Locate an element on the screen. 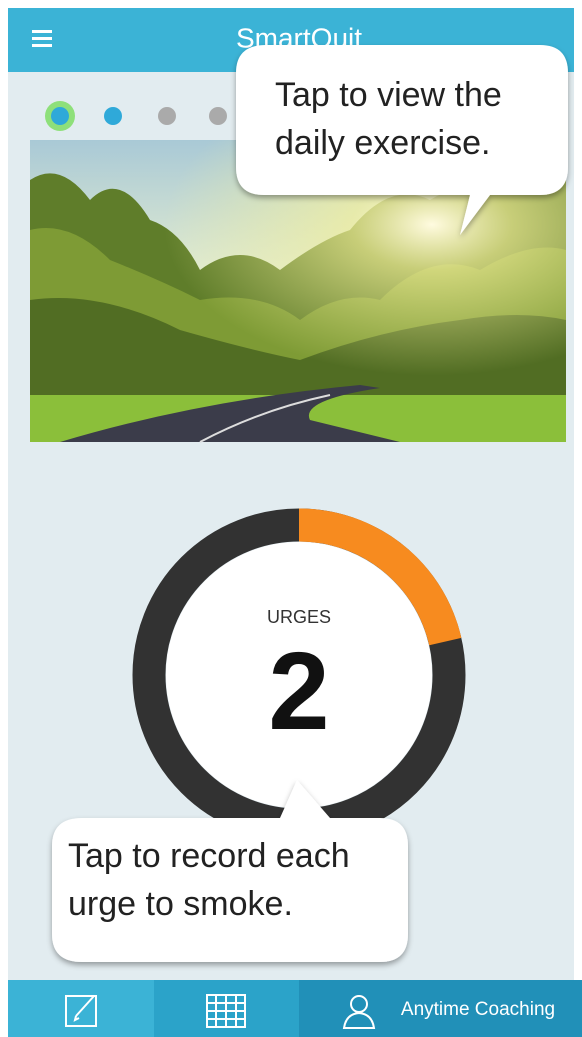  exercise-tooltip is located at coordinates (402, 140).